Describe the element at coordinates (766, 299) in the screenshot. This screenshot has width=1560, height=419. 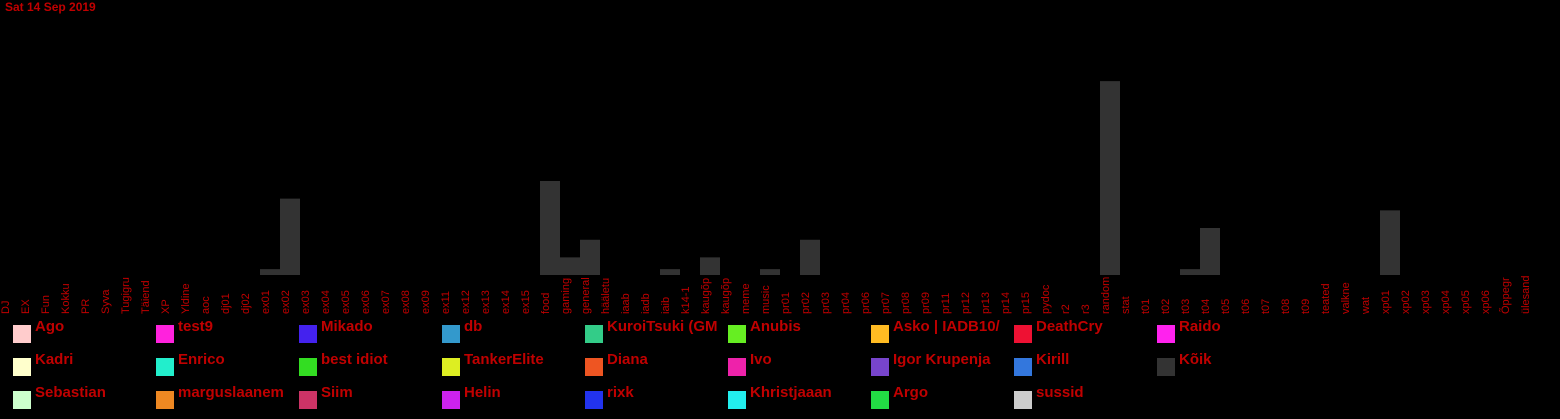
I see `category-label: music` at that location.